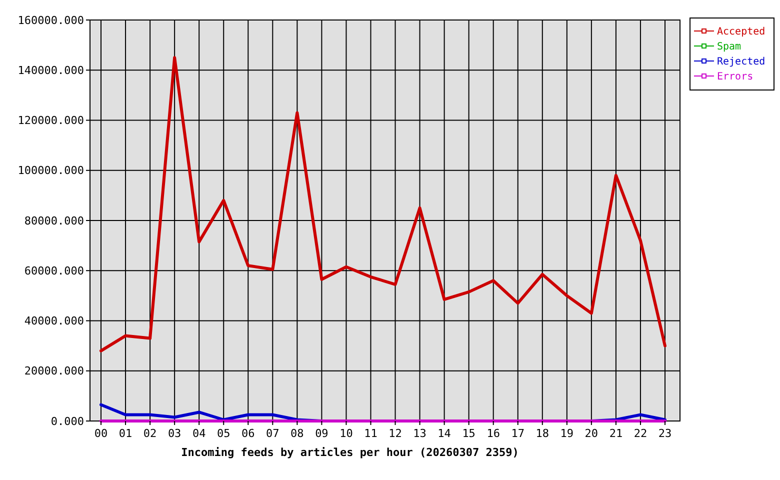  Describe the element at coordinates (419, 433) in the screenshot. I see `x-tick-label: 13` at that location.